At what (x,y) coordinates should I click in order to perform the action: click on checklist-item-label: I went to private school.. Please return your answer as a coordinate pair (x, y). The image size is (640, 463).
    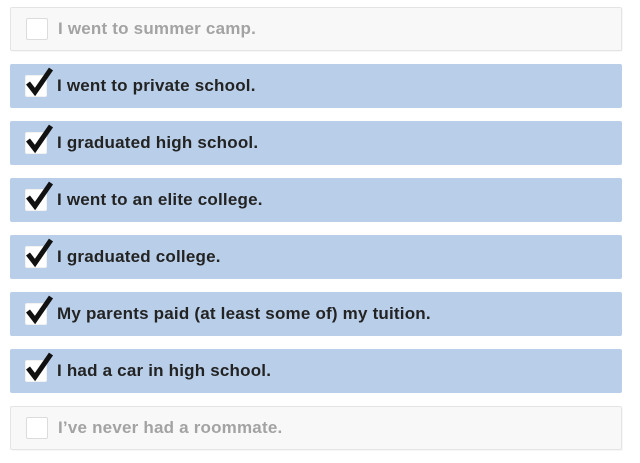
    Looking at the image, I should click on (156, 85).